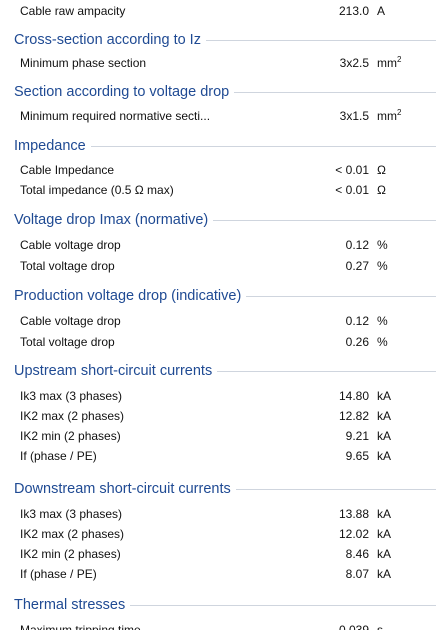  I want to click on row-ik2-min: IK2 min (2 phases) 8.46 kA, so click(221, 554).